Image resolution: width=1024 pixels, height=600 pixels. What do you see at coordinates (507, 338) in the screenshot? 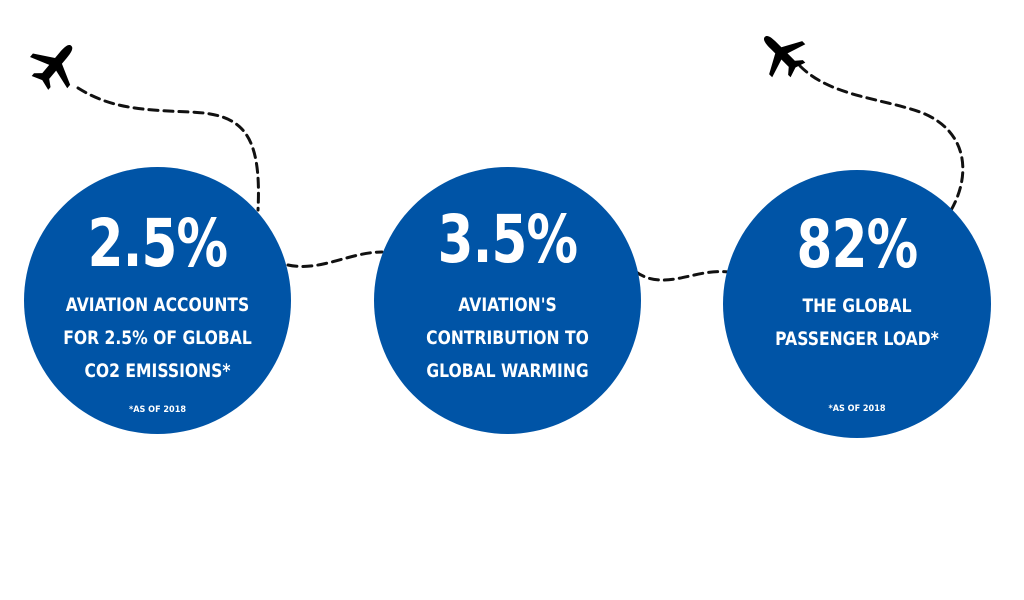
I see `stat-description-line: contribution to` at bounding box center [507, 338].